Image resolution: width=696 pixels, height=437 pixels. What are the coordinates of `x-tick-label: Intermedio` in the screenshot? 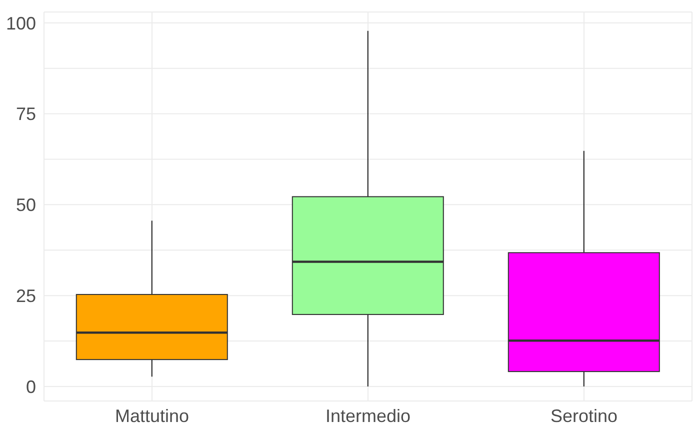 It's located at (368, 416).